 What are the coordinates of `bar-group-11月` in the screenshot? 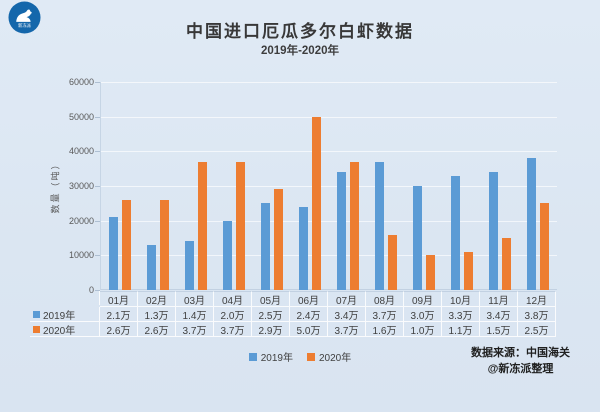 It's located at (500, 186).